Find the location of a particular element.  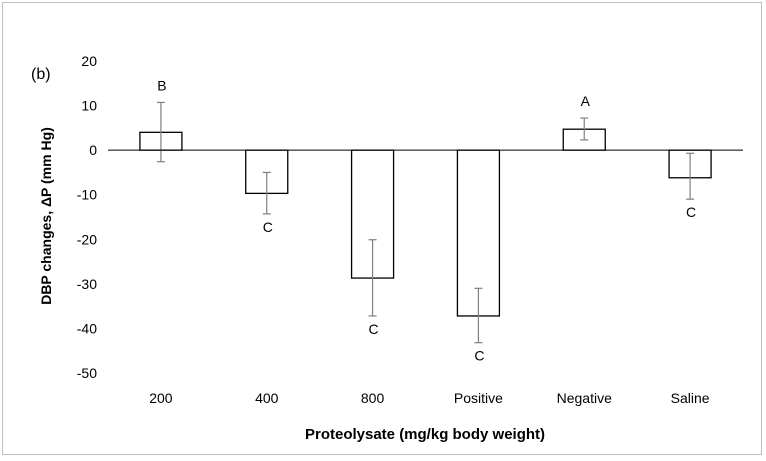

y-tick-label: 20 is located at coordinates (89, 61).